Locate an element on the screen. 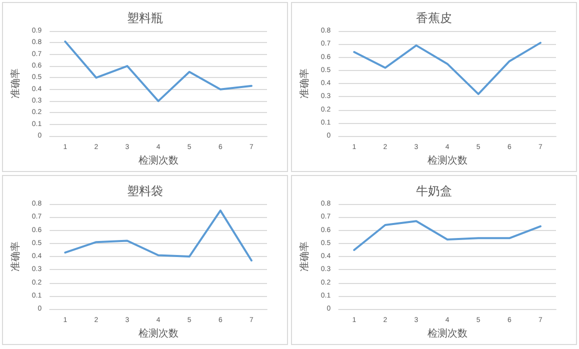  chart-title: 牛奶盒 is located at coordinates (434, 191).